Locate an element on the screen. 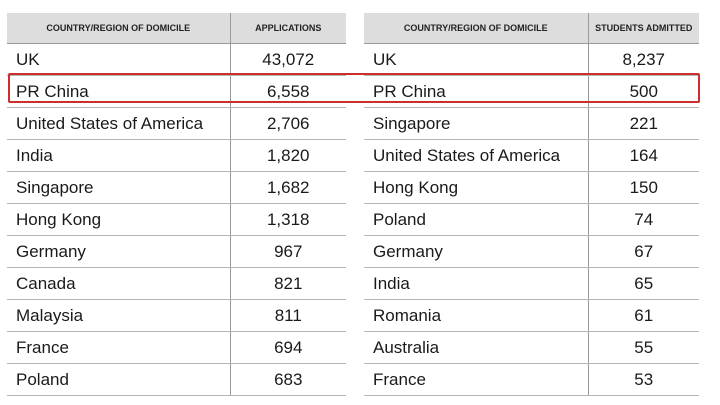  table-row: Poland 74 is located at coordinates (531, 219).